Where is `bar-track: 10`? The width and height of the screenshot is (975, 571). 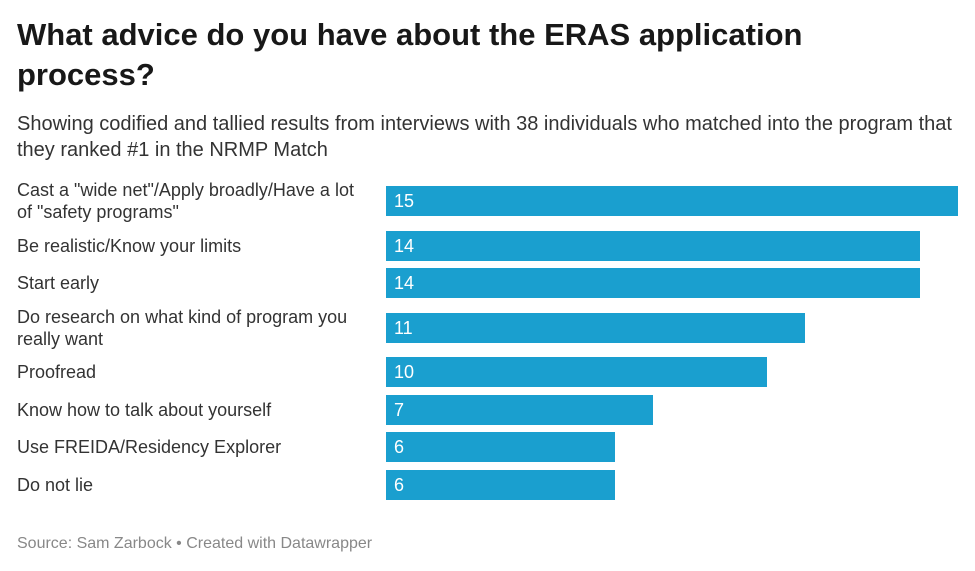
bar-track: 10 is located at coordinates (672, 372).